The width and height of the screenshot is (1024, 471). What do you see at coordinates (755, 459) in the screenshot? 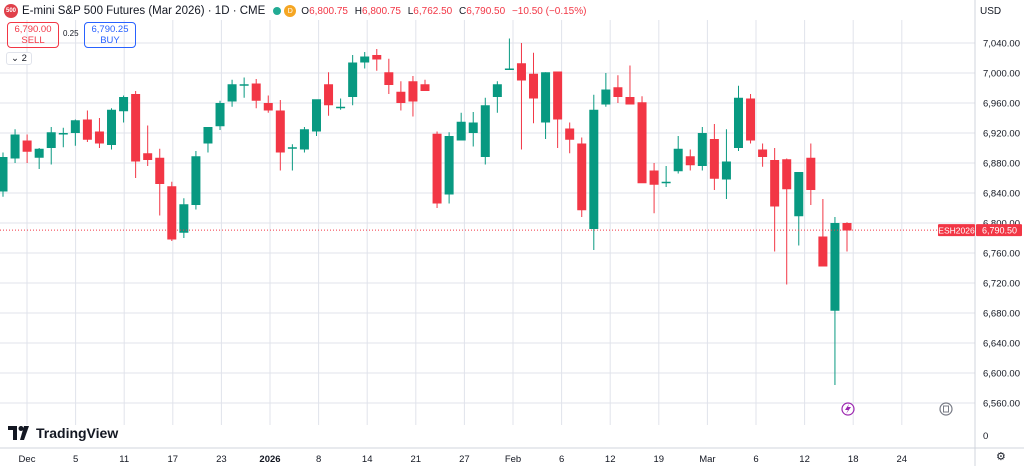
I see `x-tick-label: 6` at bounding box center [755, 459].